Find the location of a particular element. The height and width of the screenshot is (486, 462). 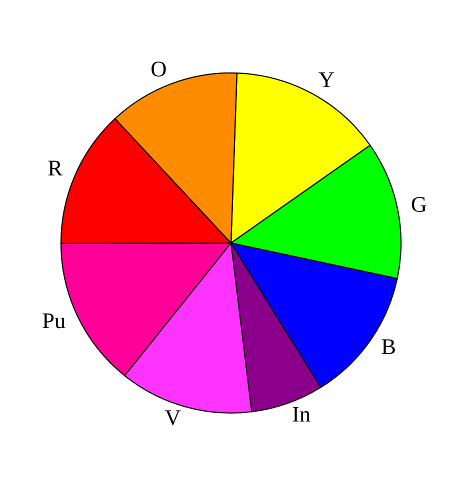

slice-label: O is located at coordinates (159, 69).